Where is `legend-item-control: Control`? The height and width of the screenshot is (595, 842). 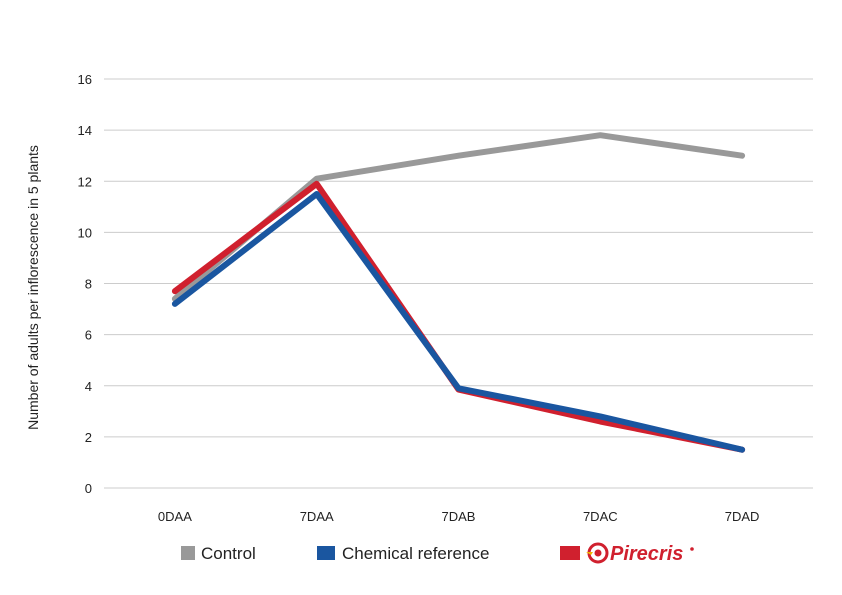 legend-item-control: Control is located at coordinates (218, 553).